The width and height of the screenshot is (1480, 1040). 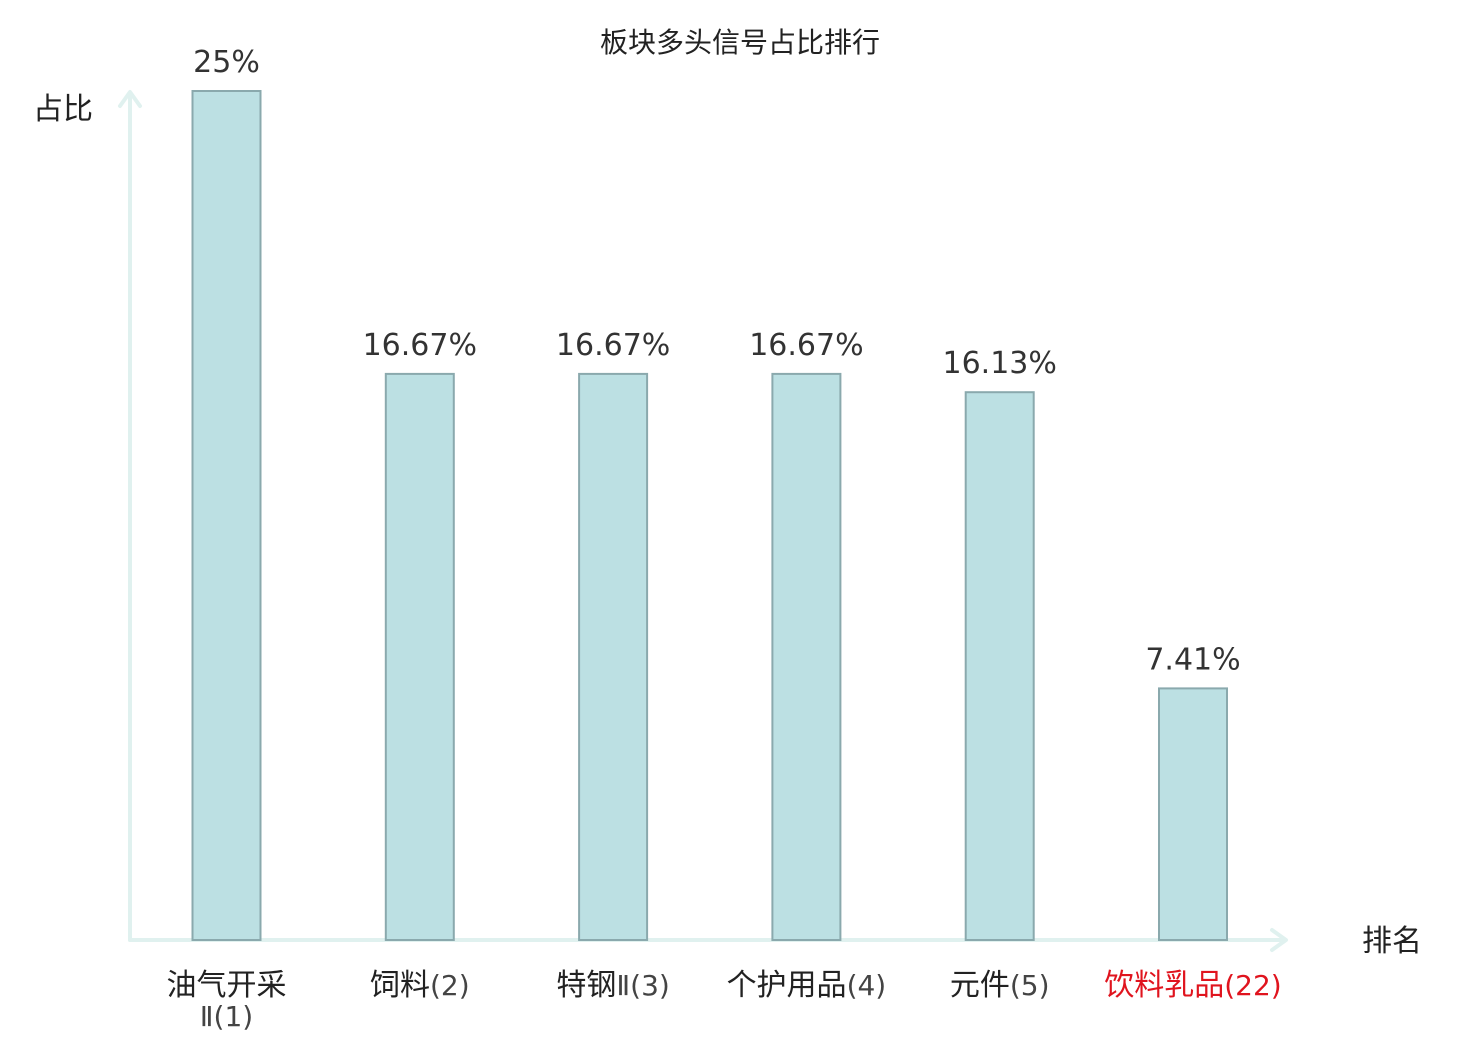 What do you see at coordinates (226, 62) in the screenshot?
I see `bar-value-label: 25%` at bounding box center [226, 62].